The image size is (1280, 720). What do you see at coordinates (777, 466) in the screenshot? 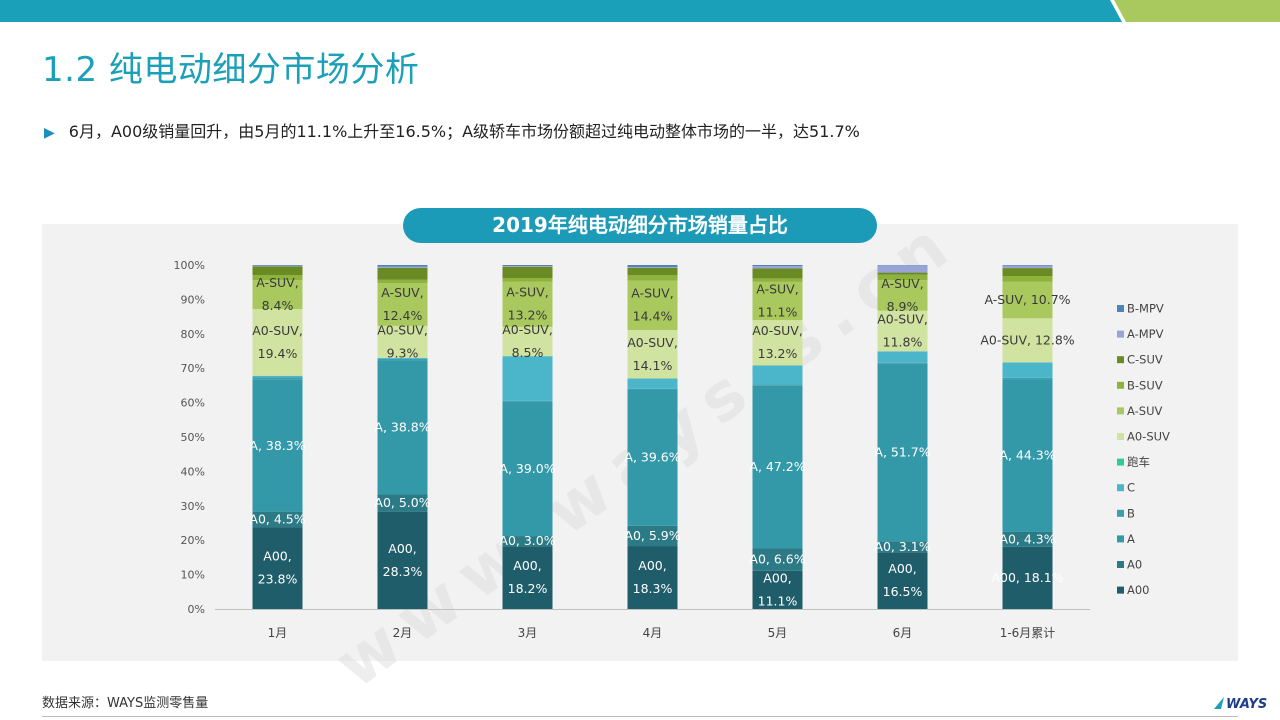
I see `data-label: A, 47.2%` at bounding box center [777, 466].